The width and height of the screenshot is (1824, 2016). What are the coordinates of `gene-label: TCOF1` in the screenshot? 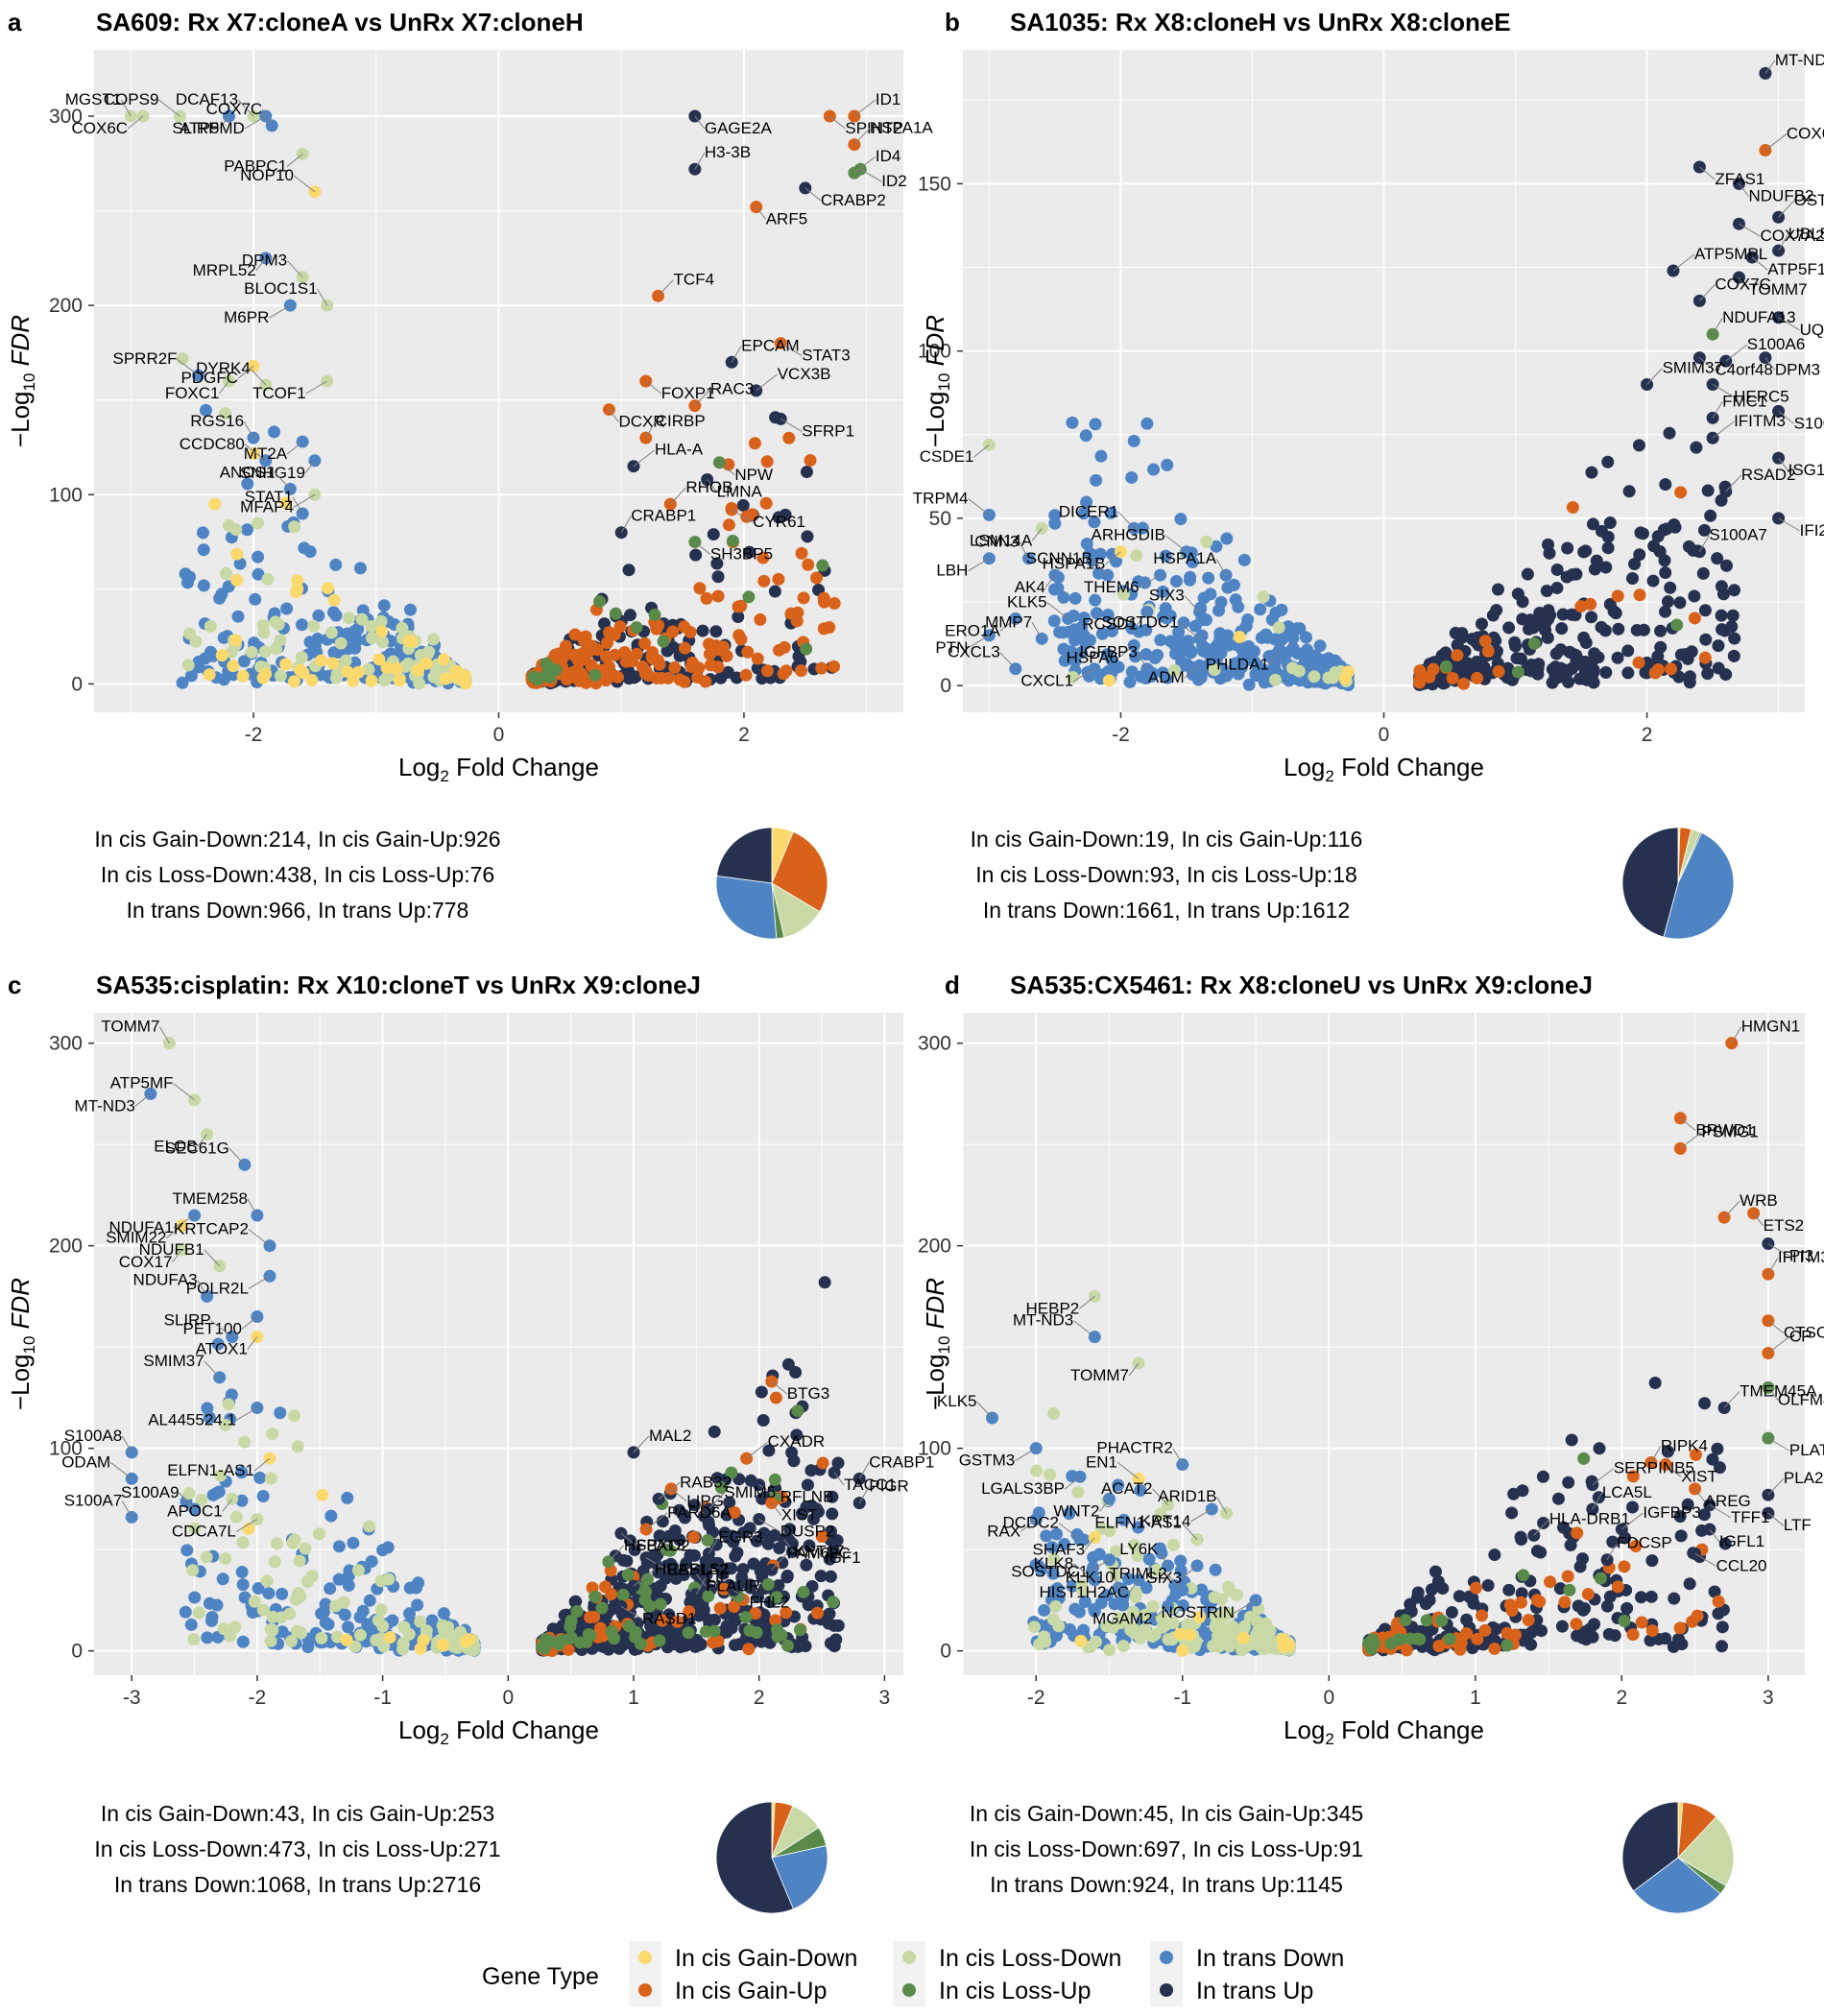 It's located at (279, 393).